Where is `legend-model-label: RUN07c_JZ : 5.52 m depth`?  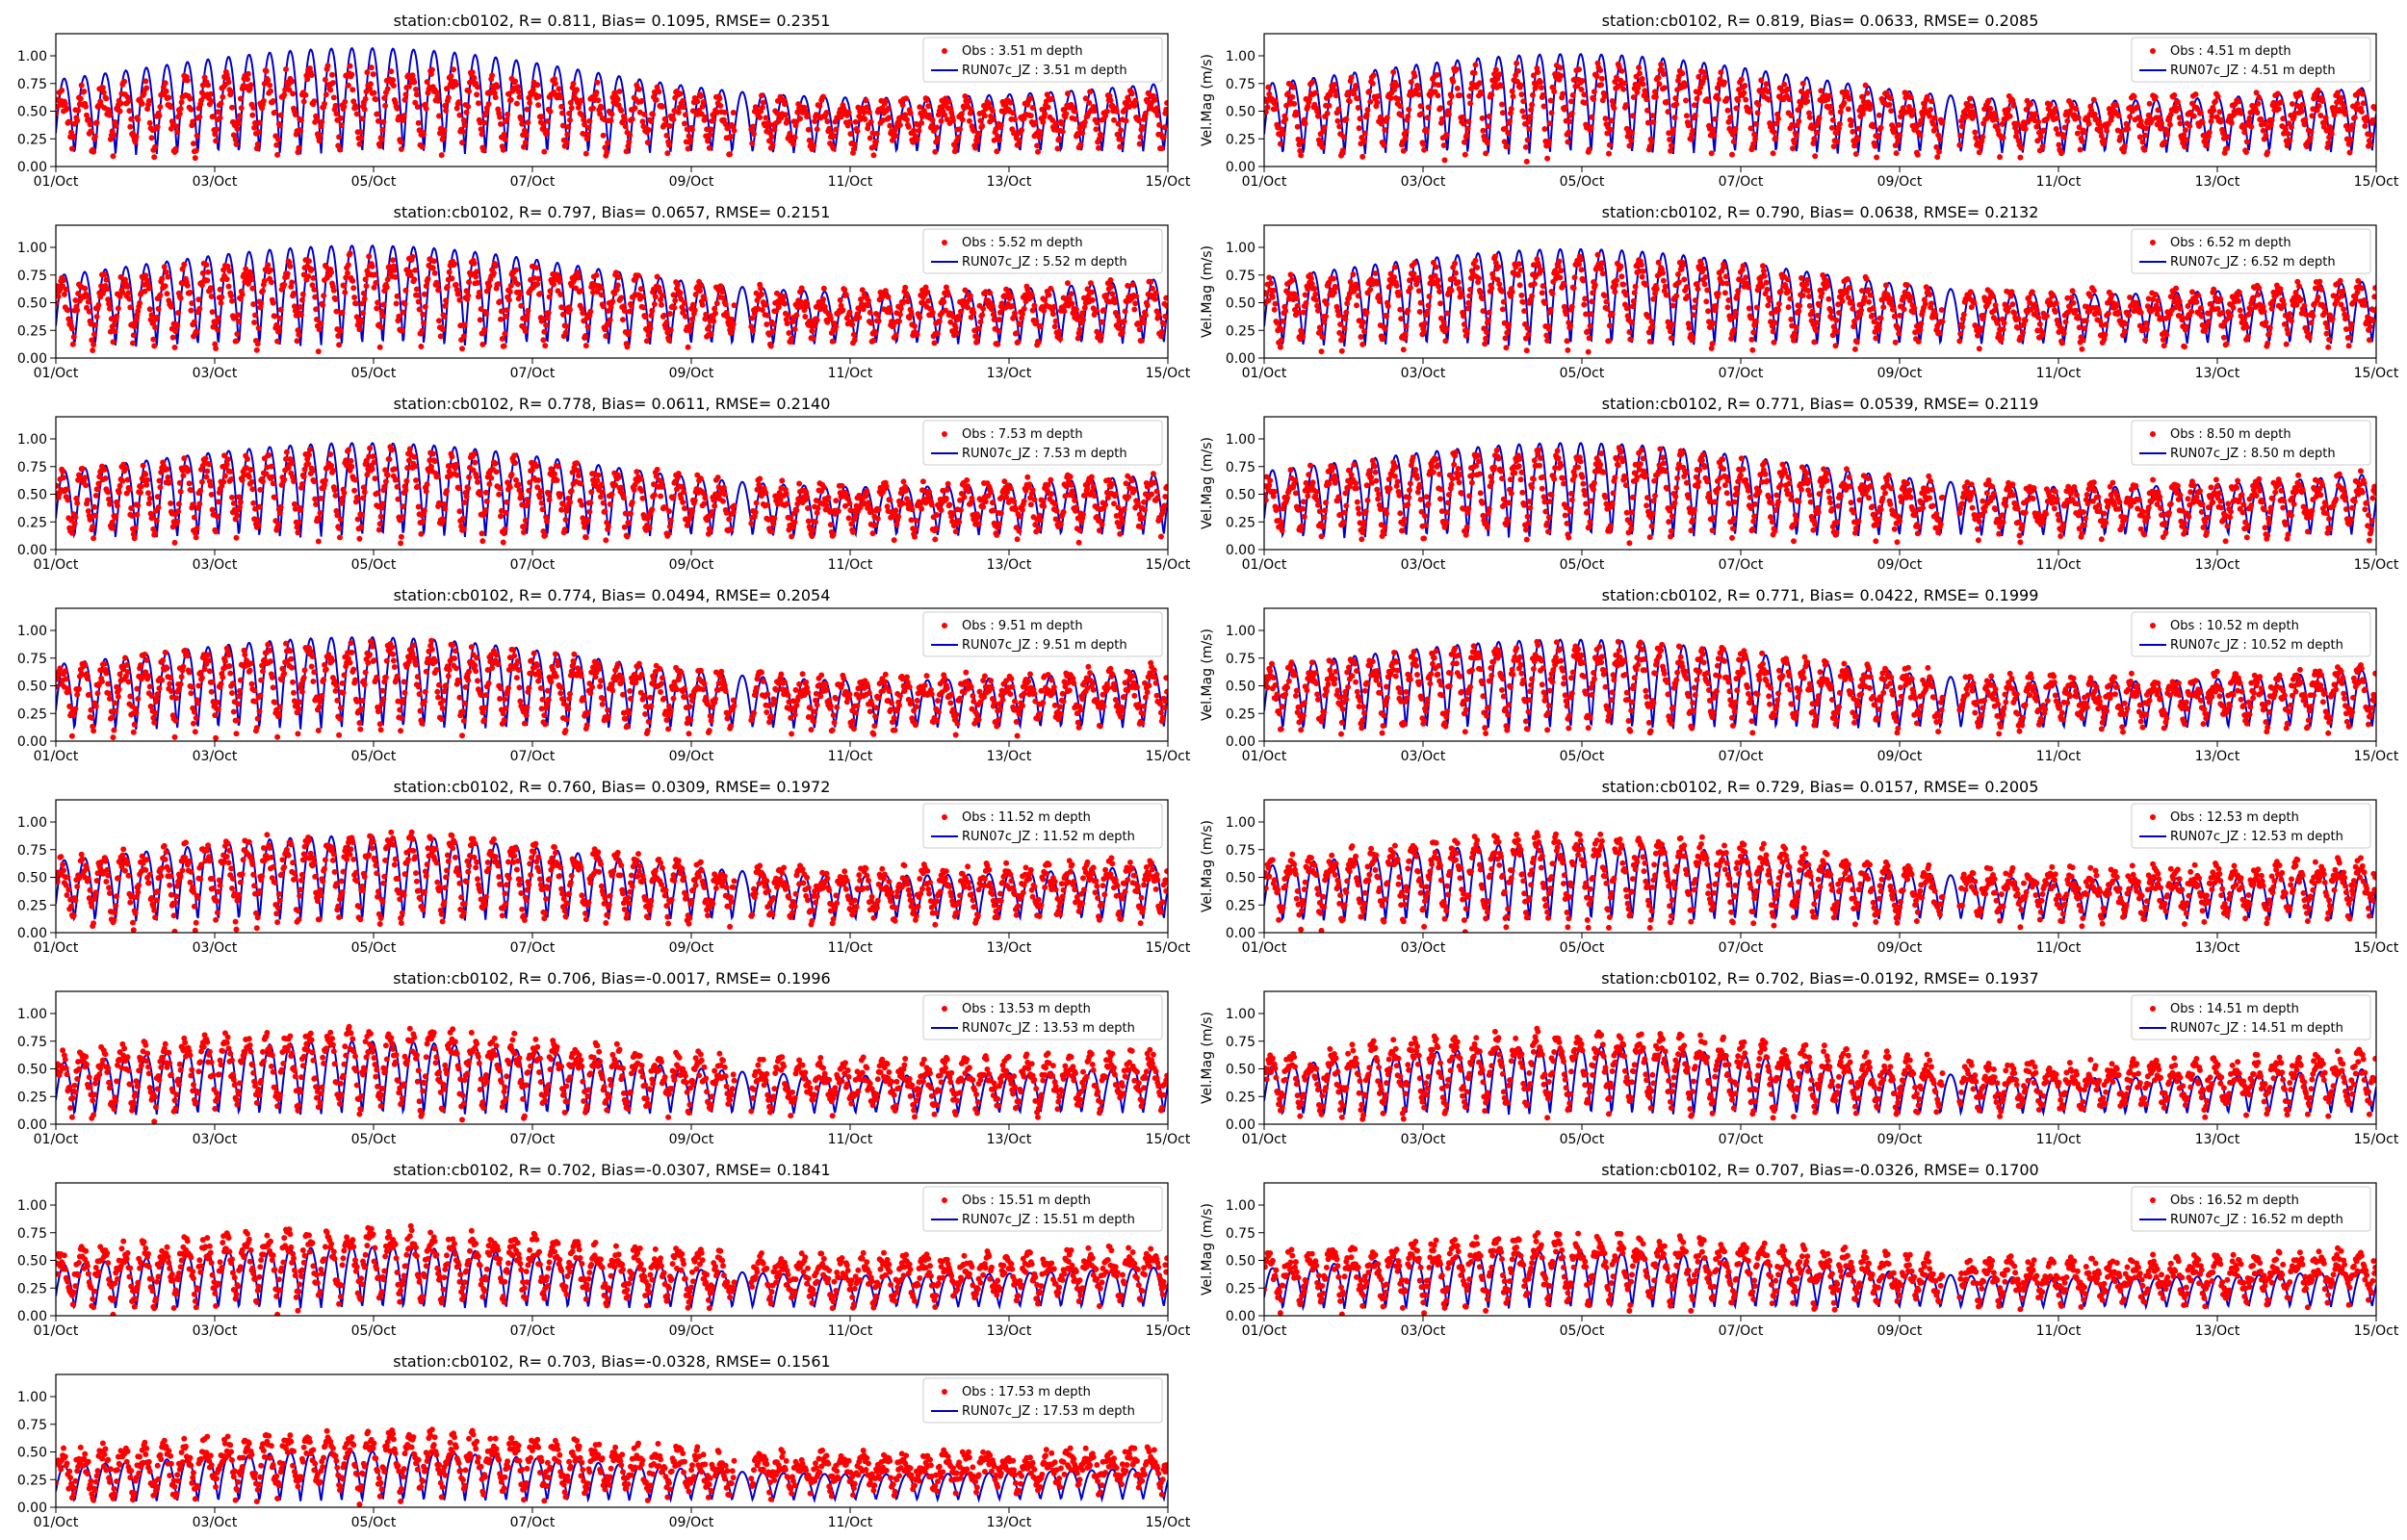 legend-model-label: RUN07c_JZ : 5.52 m depth is located at coordinates (1044, 262).